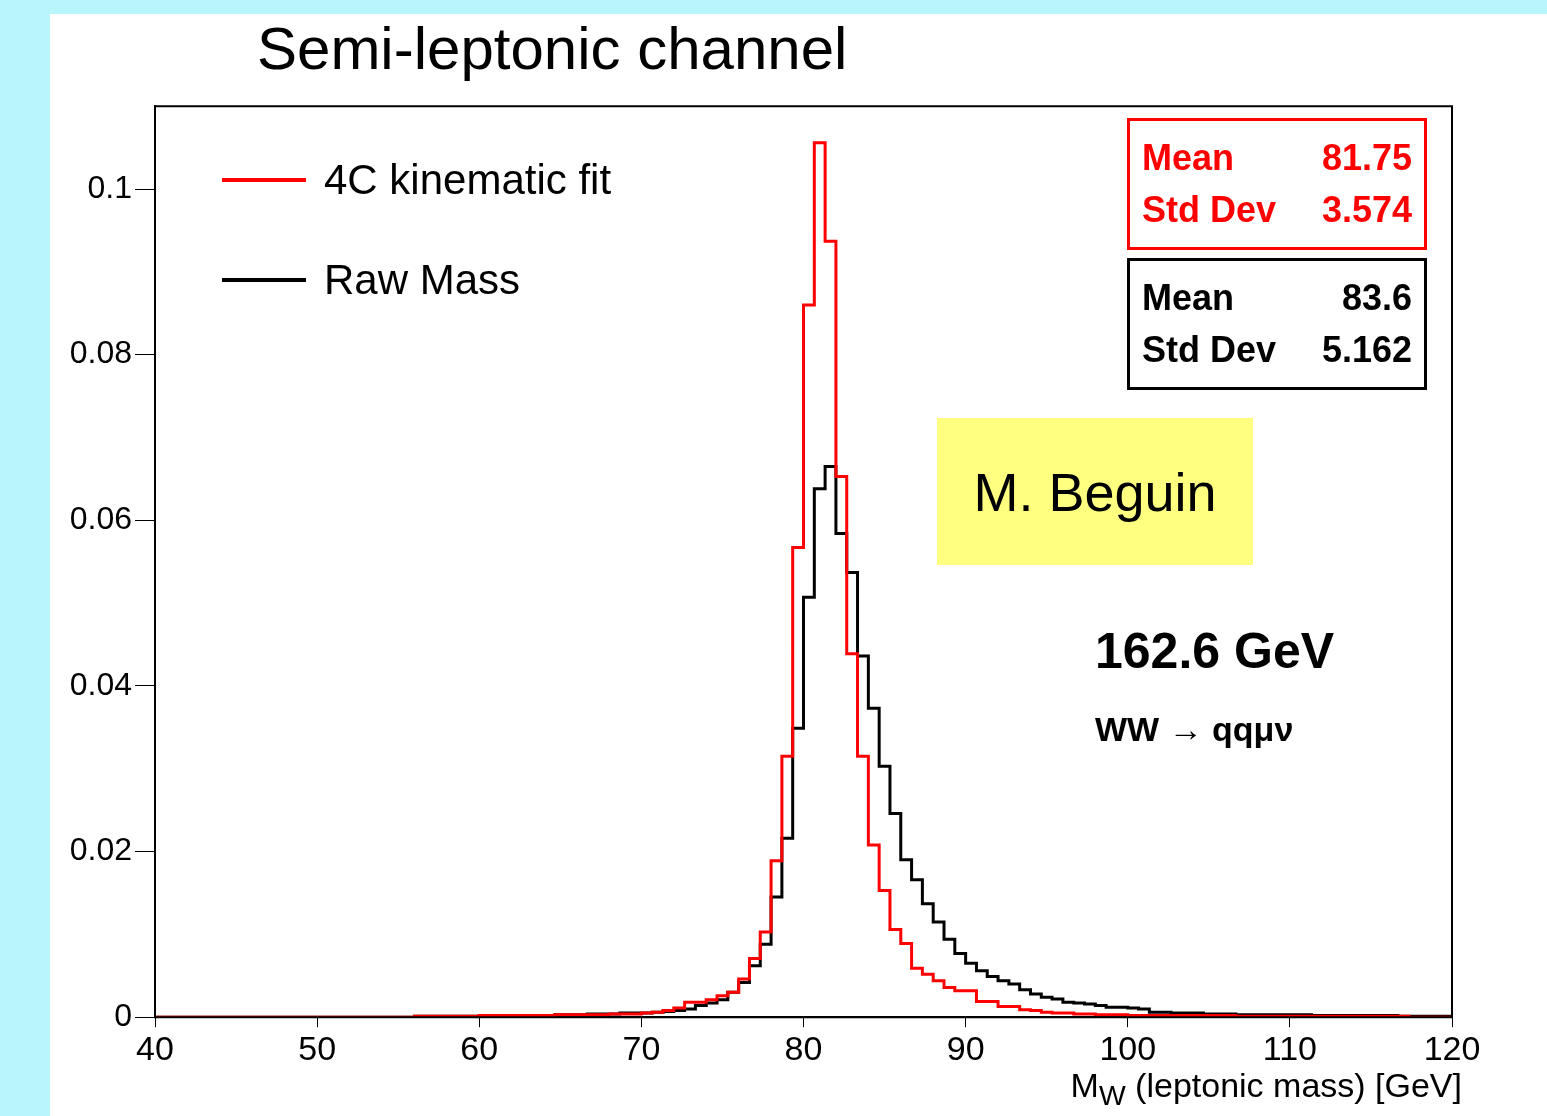 The width and height of the screenshot is (1547, 1116). I want to click on y-tick-label: 0.08, so click(100, 352).